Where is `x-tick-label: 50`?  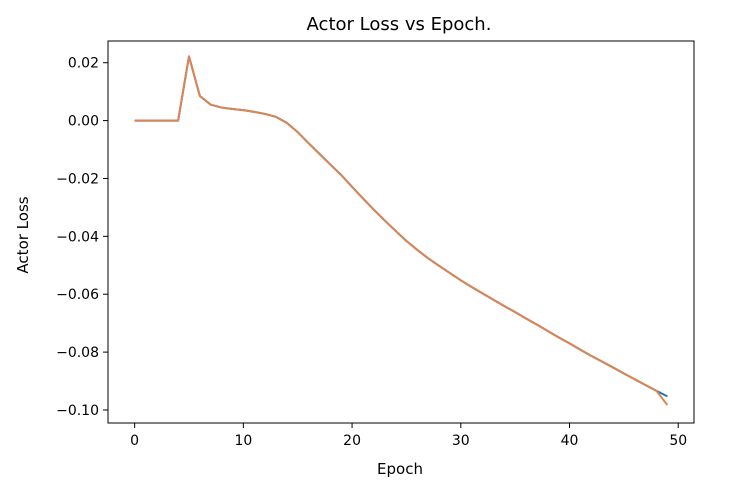
x-tick-label: 50 is located at coordinates (678, 441).